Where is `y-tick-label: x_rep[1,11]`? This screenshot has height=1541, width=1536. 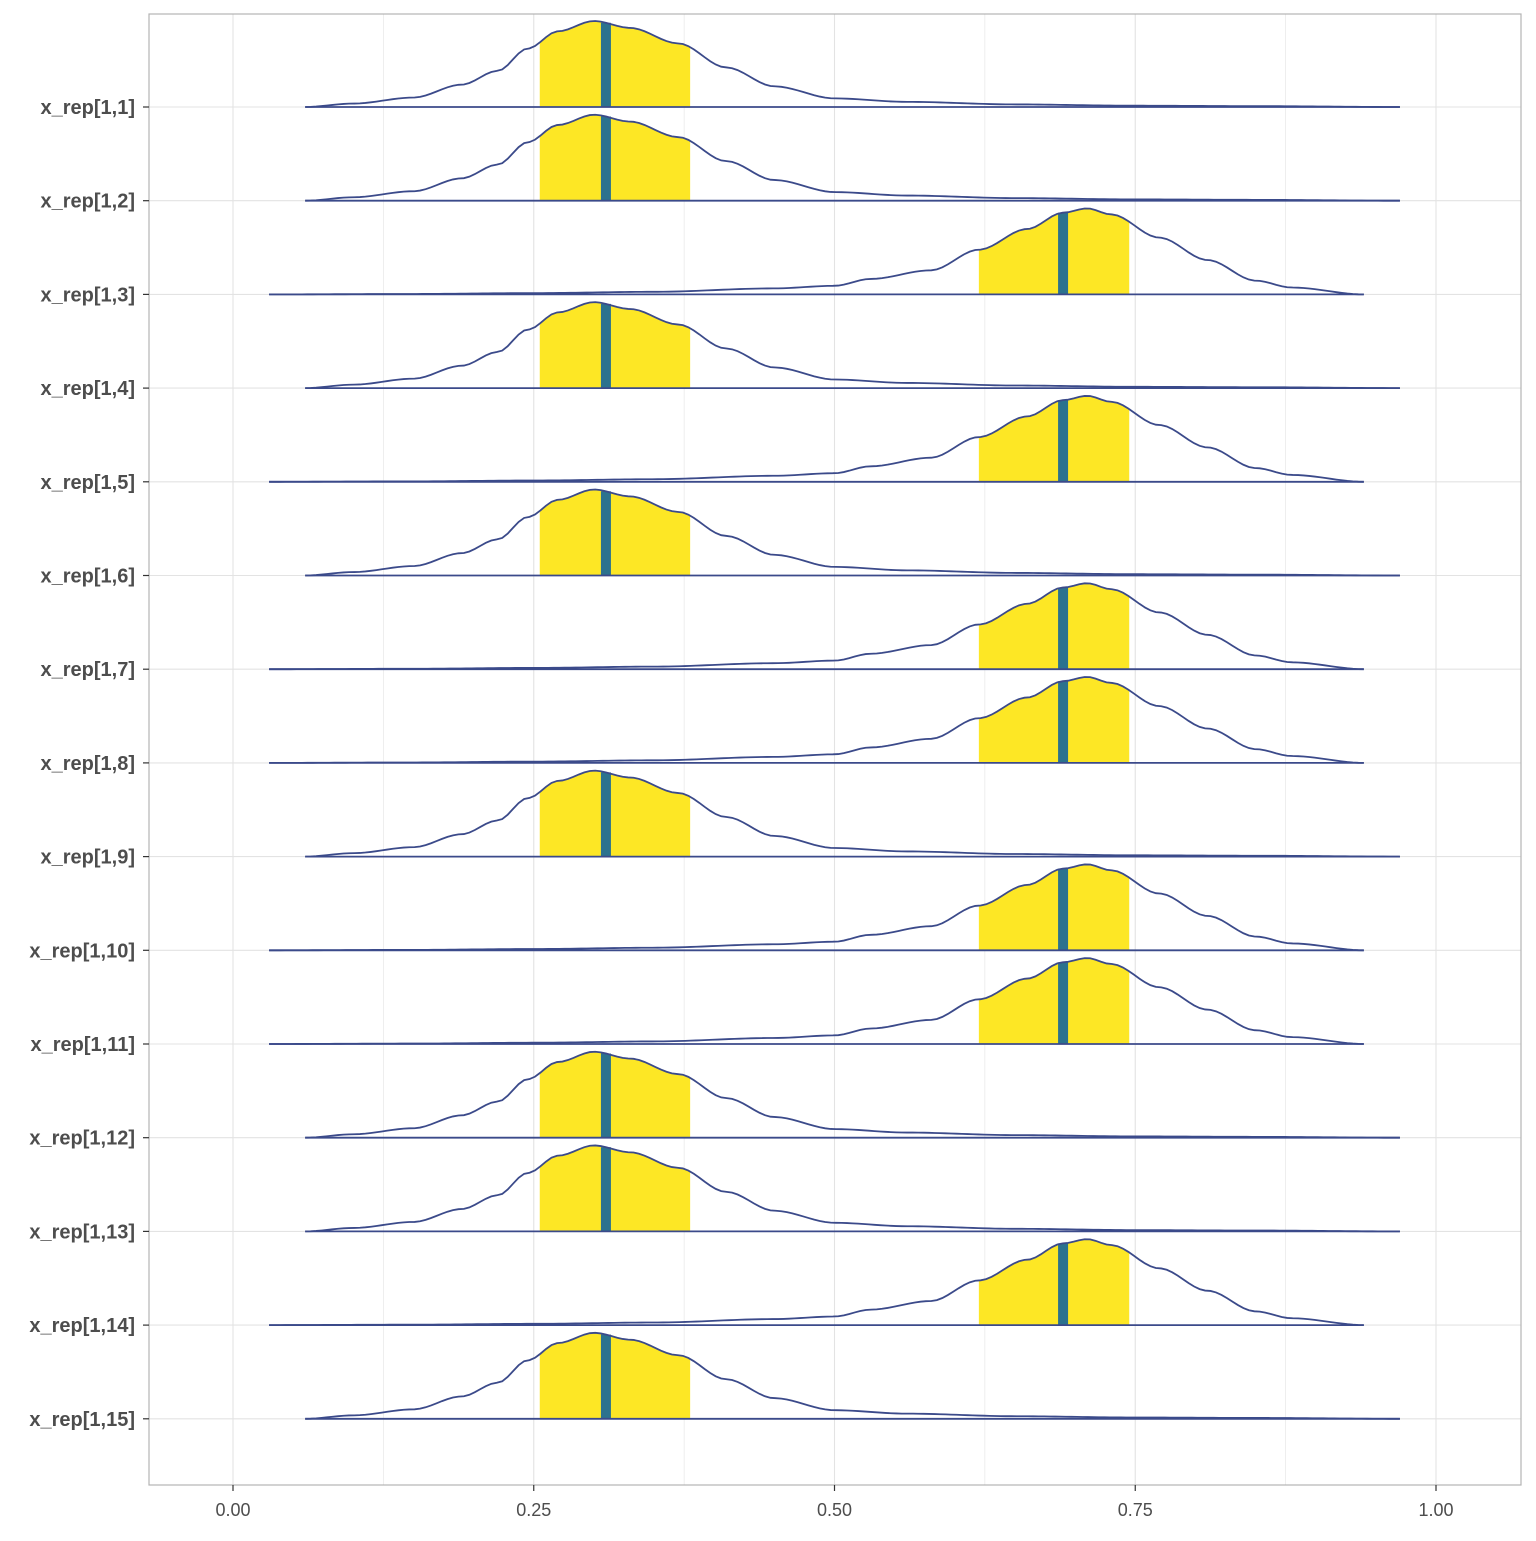 y-tick-label: x_rep[1,11] is located at coordinates (82, 1045).